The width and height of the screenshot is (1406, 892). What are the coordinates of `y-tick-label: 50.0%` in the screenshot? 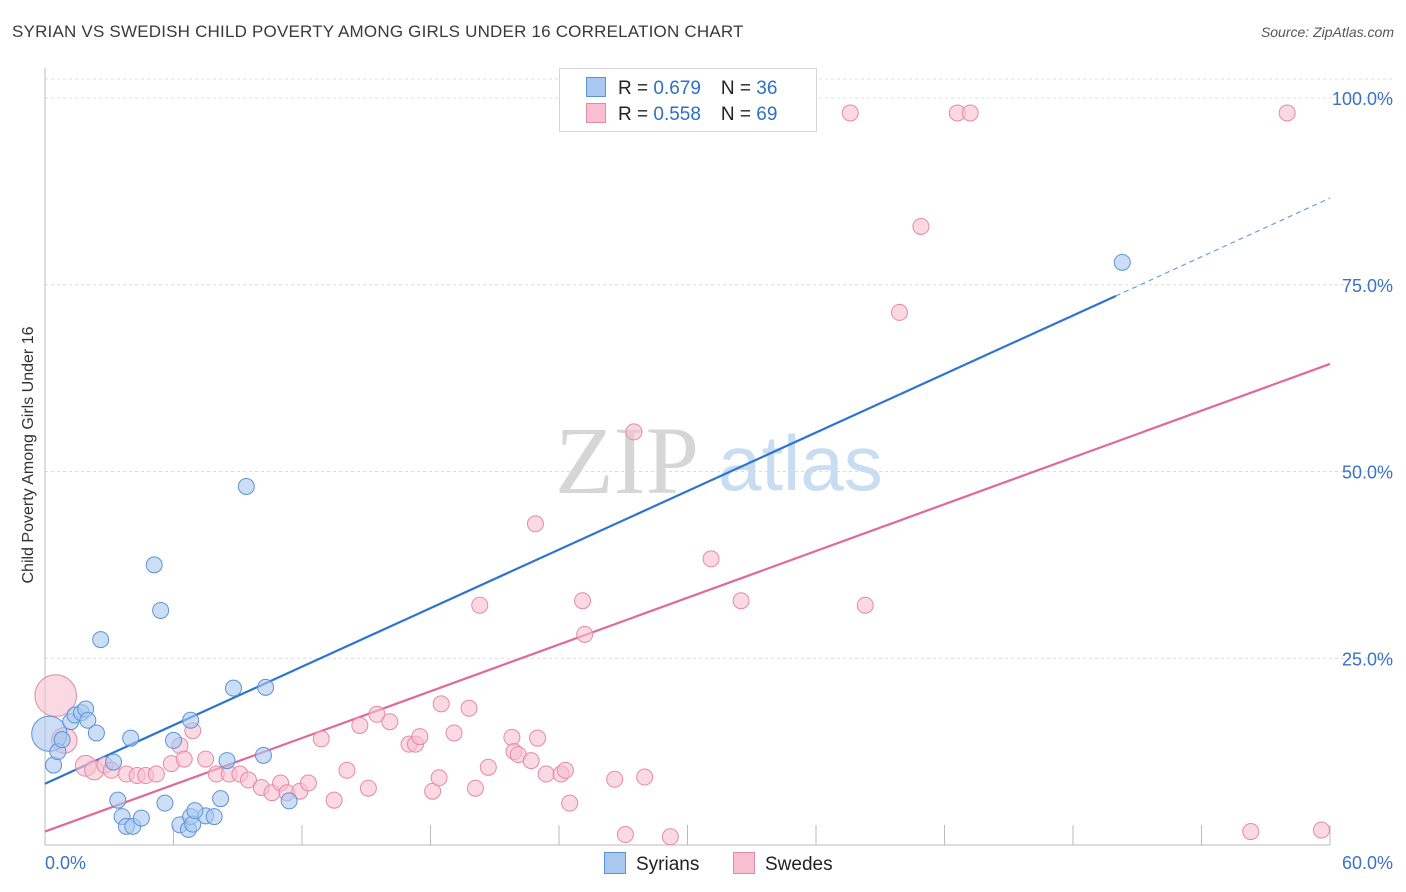 It's located at (1367, 473).